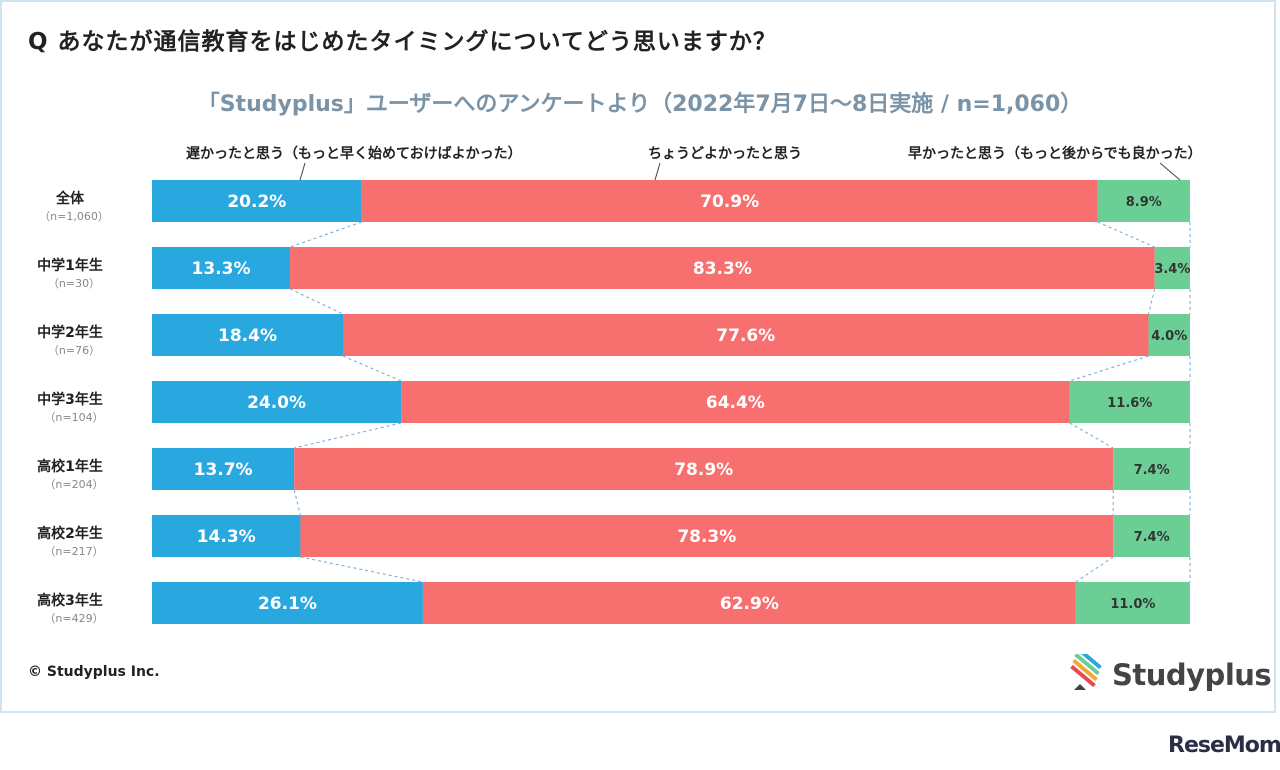 The height and width of the screenshot is (770, 1280). I want to click on value-label-just-right: 64.4%, so click(735, 403).